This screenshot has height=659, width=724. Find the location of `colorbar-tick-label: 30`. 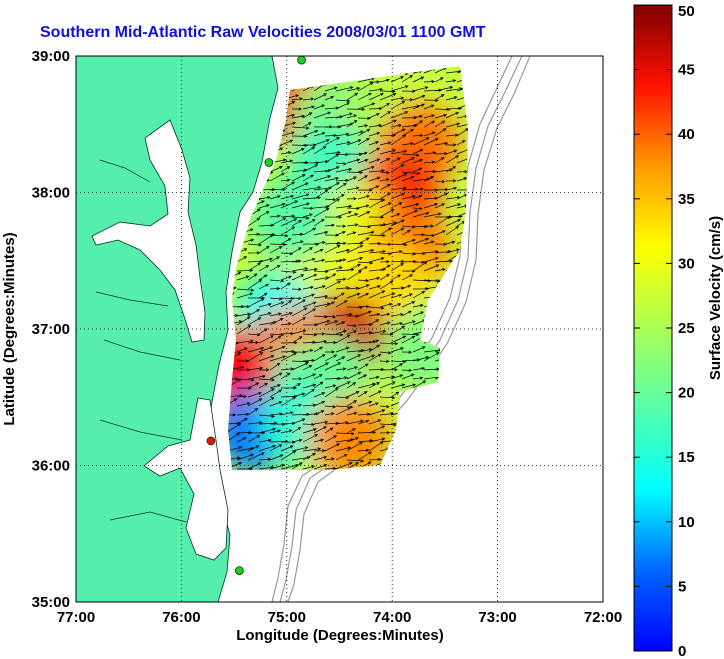

colorbar-tick-label: 30 is located at coordinates (686, 263).